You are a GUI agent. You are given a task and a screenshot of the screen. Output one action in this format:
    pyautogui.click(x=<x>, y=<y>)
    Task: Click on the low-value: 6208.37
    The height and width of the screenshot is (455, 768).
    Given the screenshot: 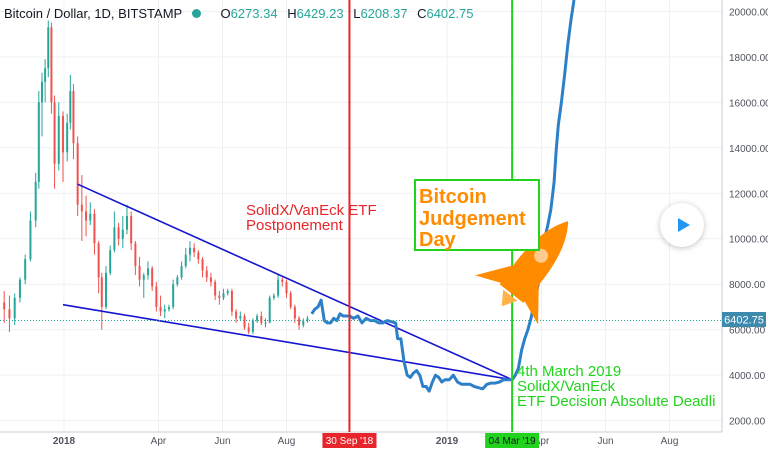 What is the action you would take?
    pyautogui.click(x=384, y=13)
    